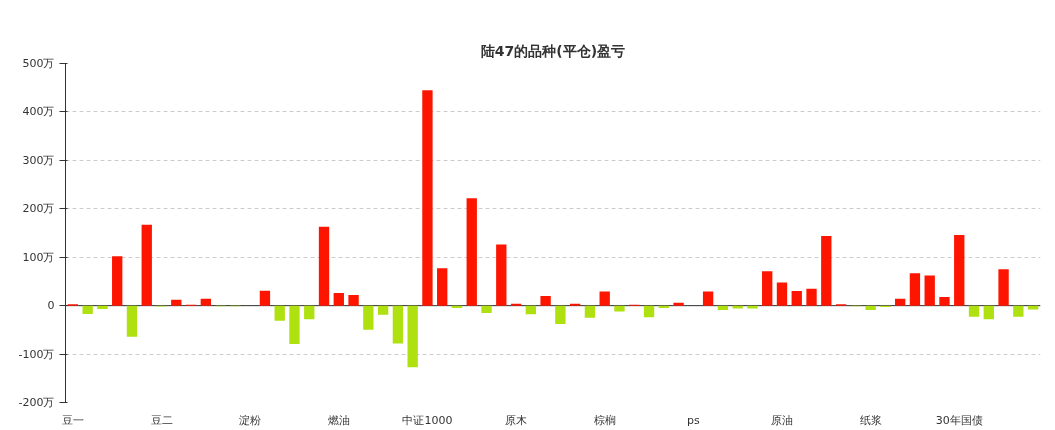  Describe the element at coordinates (38, 209) in the screenshot. I see `y-tick-label: 200万` at that location.